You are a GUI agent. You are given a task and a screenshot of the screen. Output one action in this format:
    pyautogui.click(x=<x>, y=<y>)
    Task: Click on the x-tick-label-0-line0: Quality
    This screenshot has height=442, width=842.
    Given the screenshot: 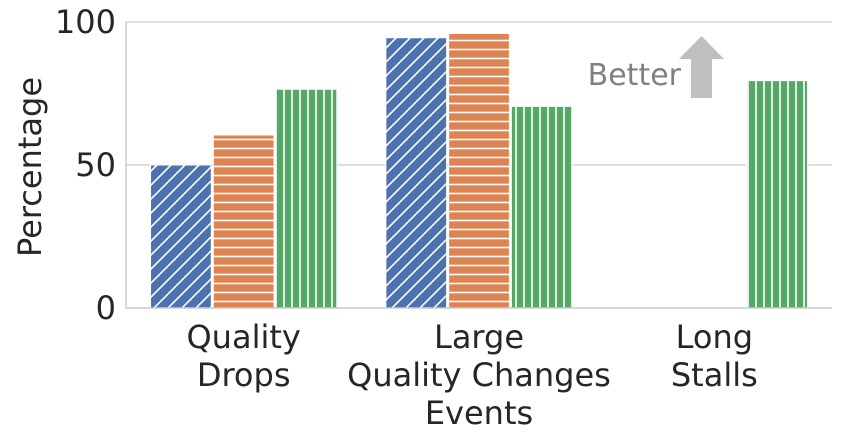 What is the action you would take?
    pyautogui.click(x=243, y=337)
    